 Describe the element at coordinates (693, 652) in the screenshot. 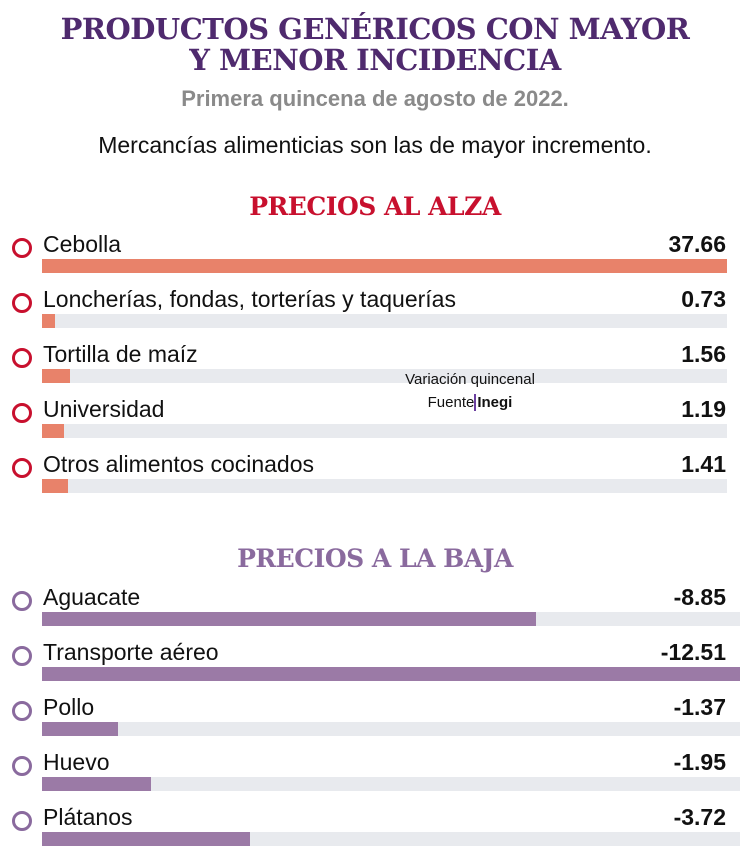

I see `bar-value: -12.51` at that location.